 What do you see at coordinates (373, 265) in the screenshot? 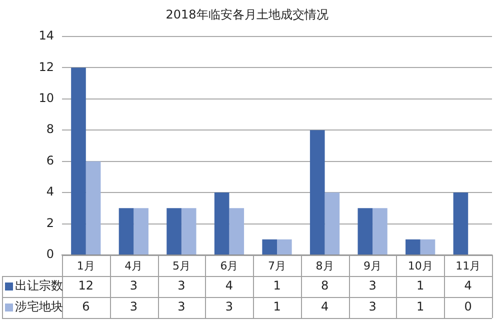
I see `x-tick-label: 9月` at bounding box center [373, 265].